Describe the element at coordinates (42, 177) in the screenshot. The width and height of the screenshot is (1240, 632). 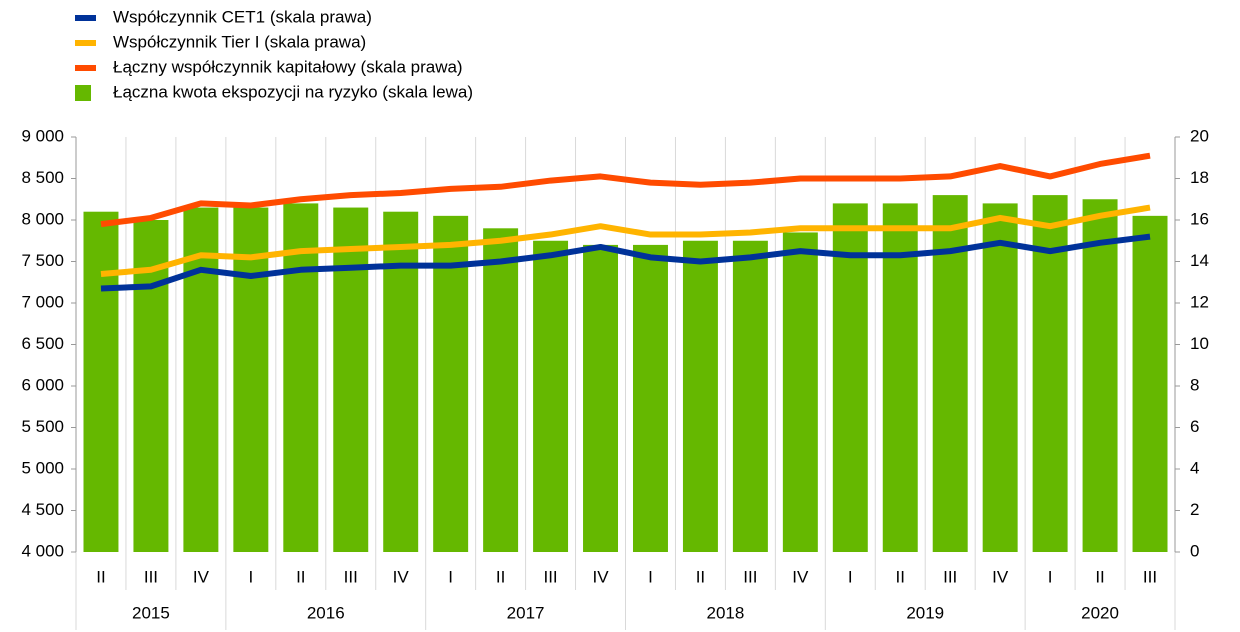
I see `y-tick-label: 8 500` at that location.